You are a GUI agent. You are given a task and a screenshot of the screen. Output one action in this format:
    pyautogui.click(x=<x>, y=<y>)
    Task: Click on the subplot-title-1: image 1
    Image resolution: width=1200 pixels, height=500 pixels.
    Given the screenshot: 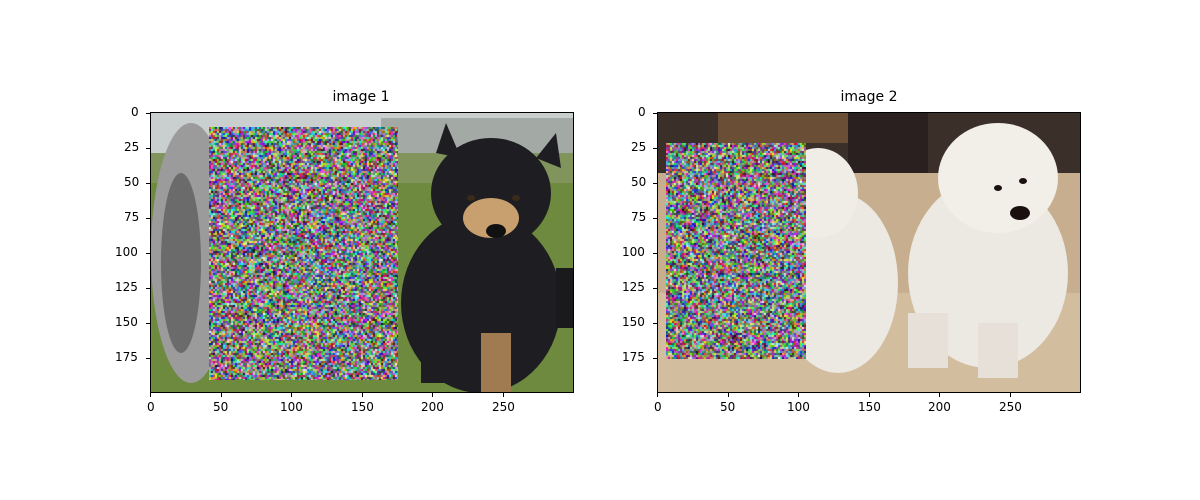 What is the action you would take?
    pyautogui.click(x=361, y=97)
    